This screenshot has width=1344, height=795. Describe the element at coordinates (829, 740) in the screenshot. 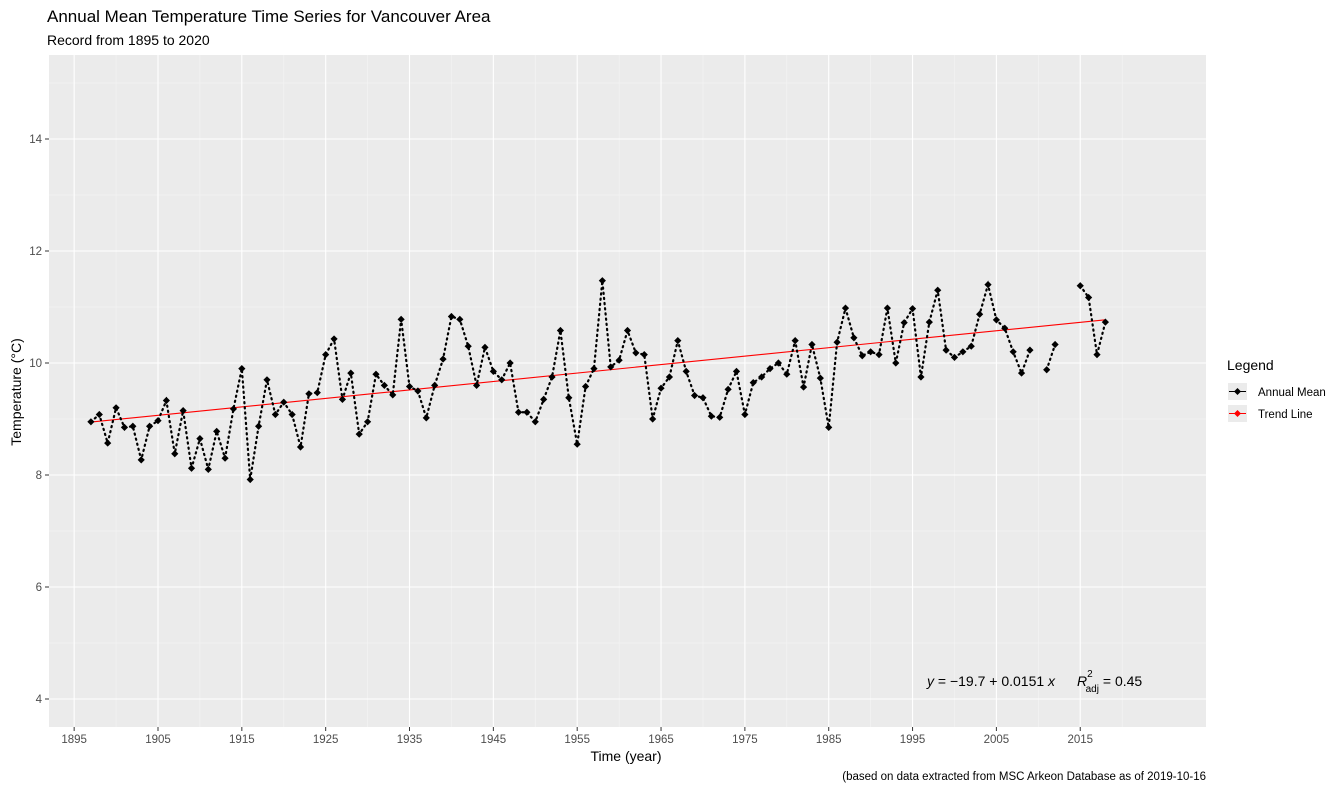

I see `x-tick-label: 1985` at that location.